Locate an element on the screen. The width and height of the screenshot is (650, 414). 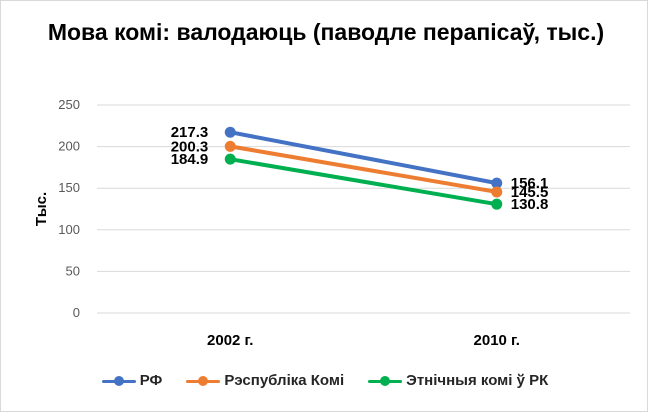
y-tick-label: 100 is located at coordinates (69, 229).